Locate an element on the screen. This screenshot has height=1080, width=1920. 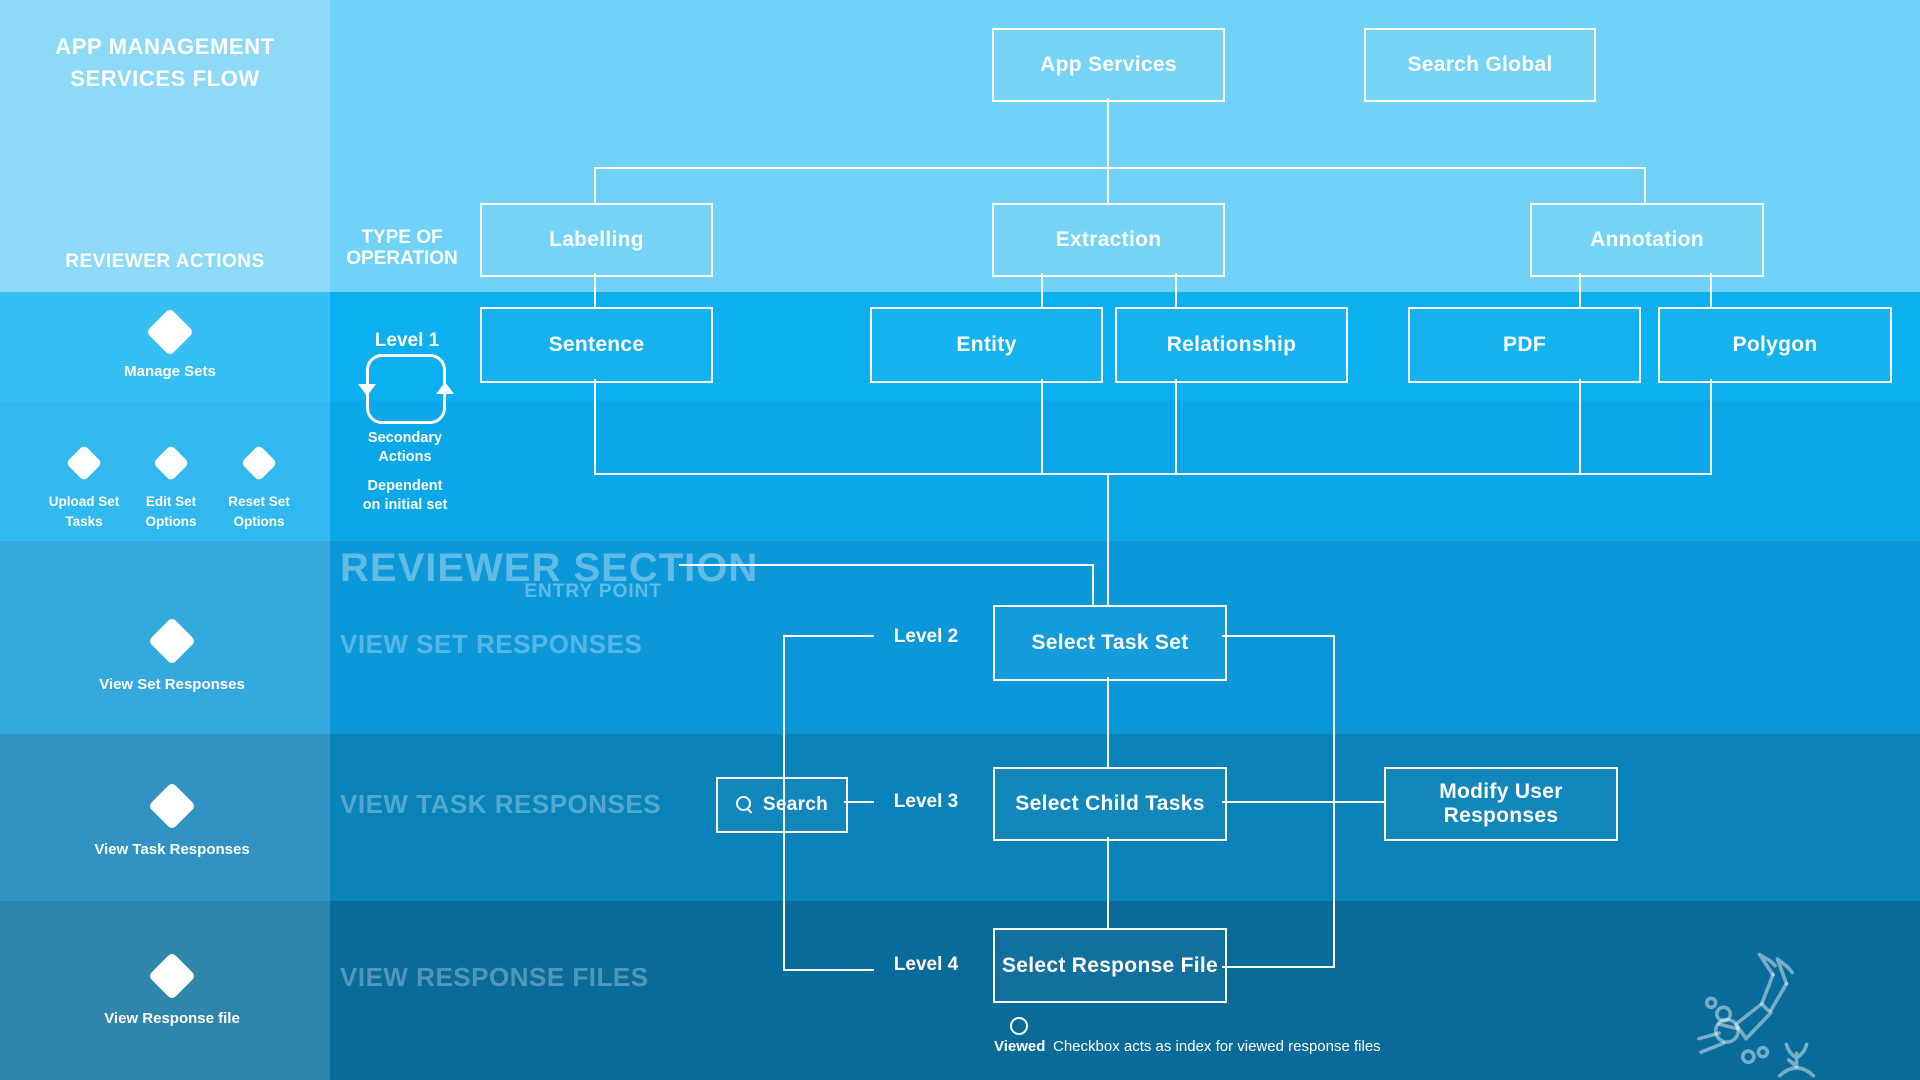
labelling-node: Labelling is located at coordinates (596, 240).